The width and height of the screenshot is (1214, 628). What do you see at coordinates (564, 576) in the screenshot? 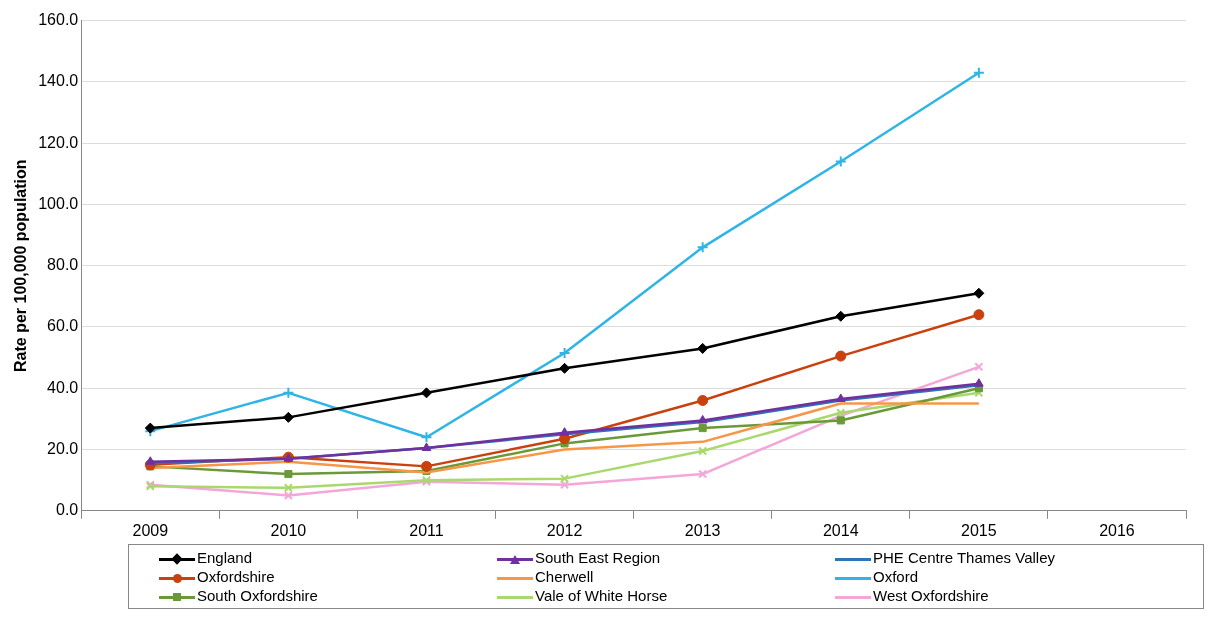
I see `legend-label: Cherwell` at bounding box center [564, 576].